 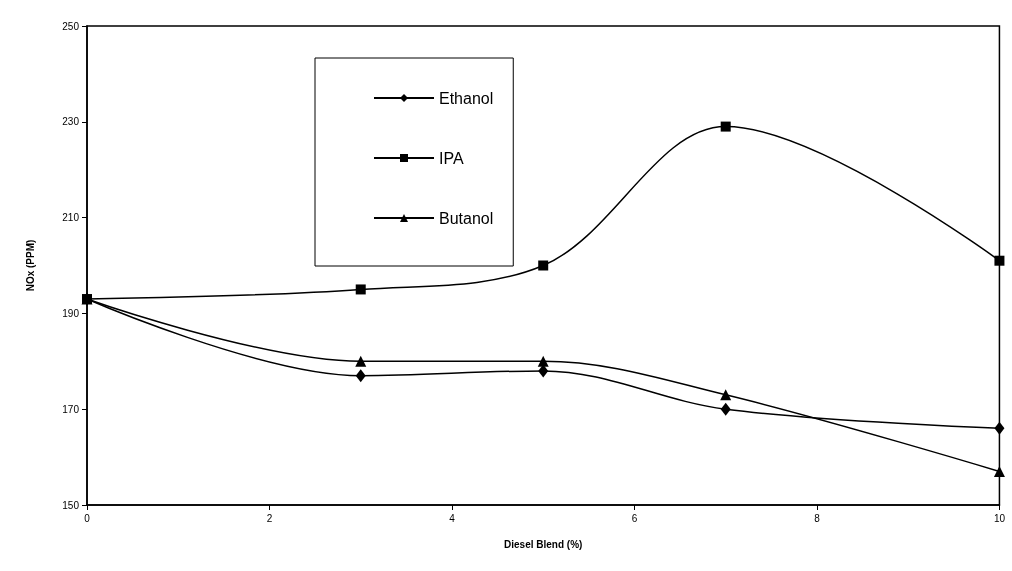 I want to click on legend-label: IPA, so click(x=451, y=158).